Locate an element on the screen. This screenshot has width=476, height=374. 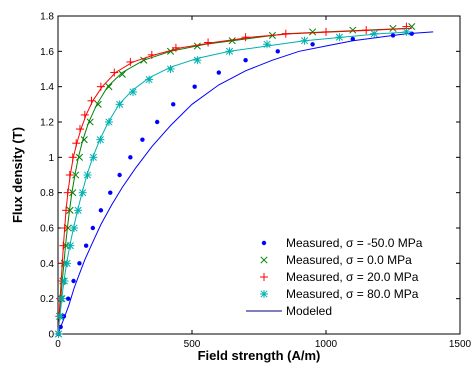
y-tick-label: 0.2 is located at coordinates (47, 299).